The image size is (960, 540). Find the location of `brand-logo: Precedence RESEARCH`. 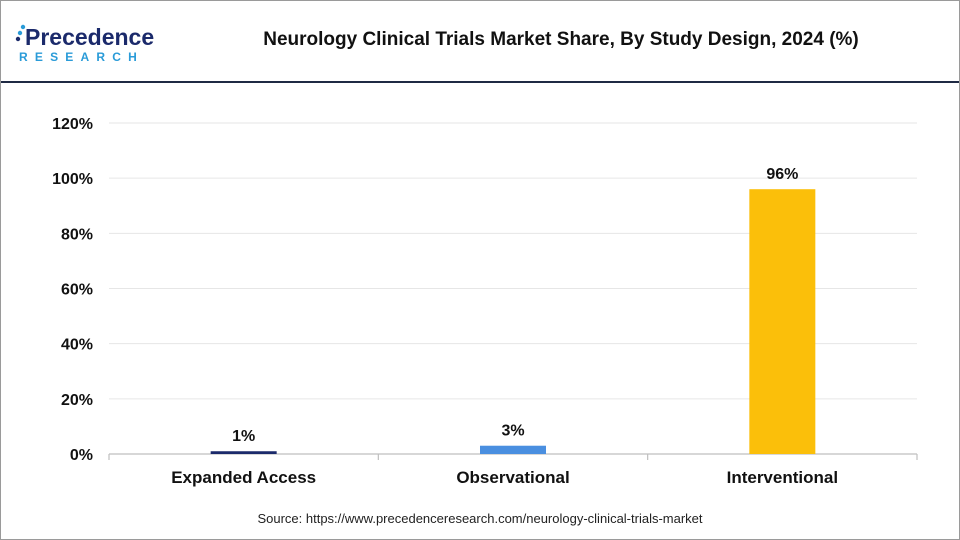

brand-logo: Precedence RESEARCH is located at coordinates (84, 44).